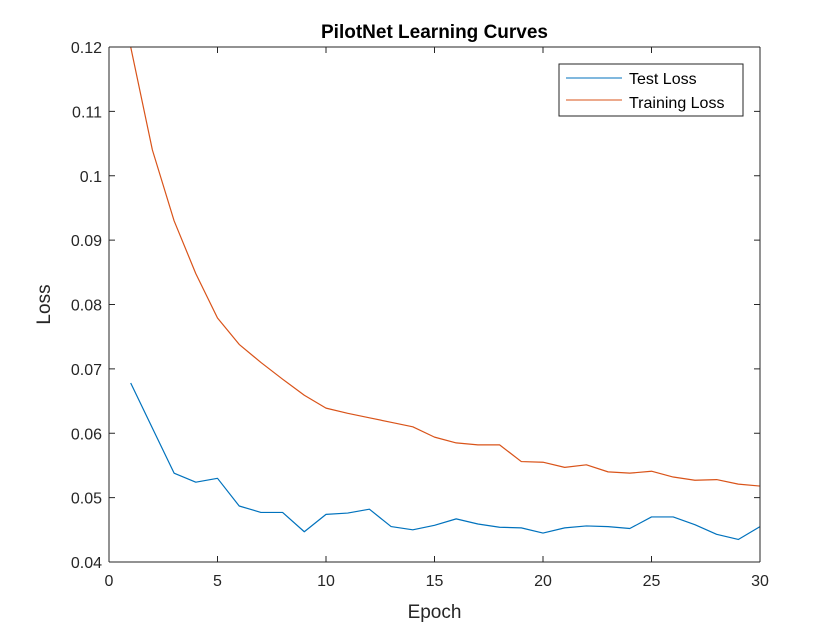 This screenshot has height=630, width=840. Describe the element at coordinates (434, 32) in the screenshot. I see `chart-title: PilotNet Learning Curves` at that location.